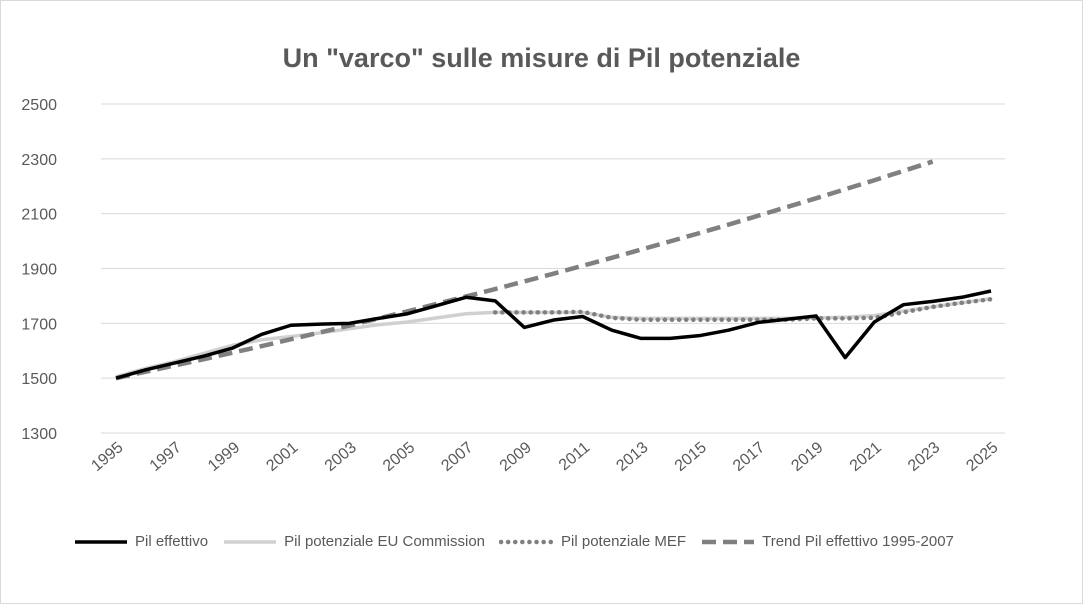 This screenshot has width=1083, height=604. I want to click on legend-label: Pil potenziale EU Commission, so click(385, 541).